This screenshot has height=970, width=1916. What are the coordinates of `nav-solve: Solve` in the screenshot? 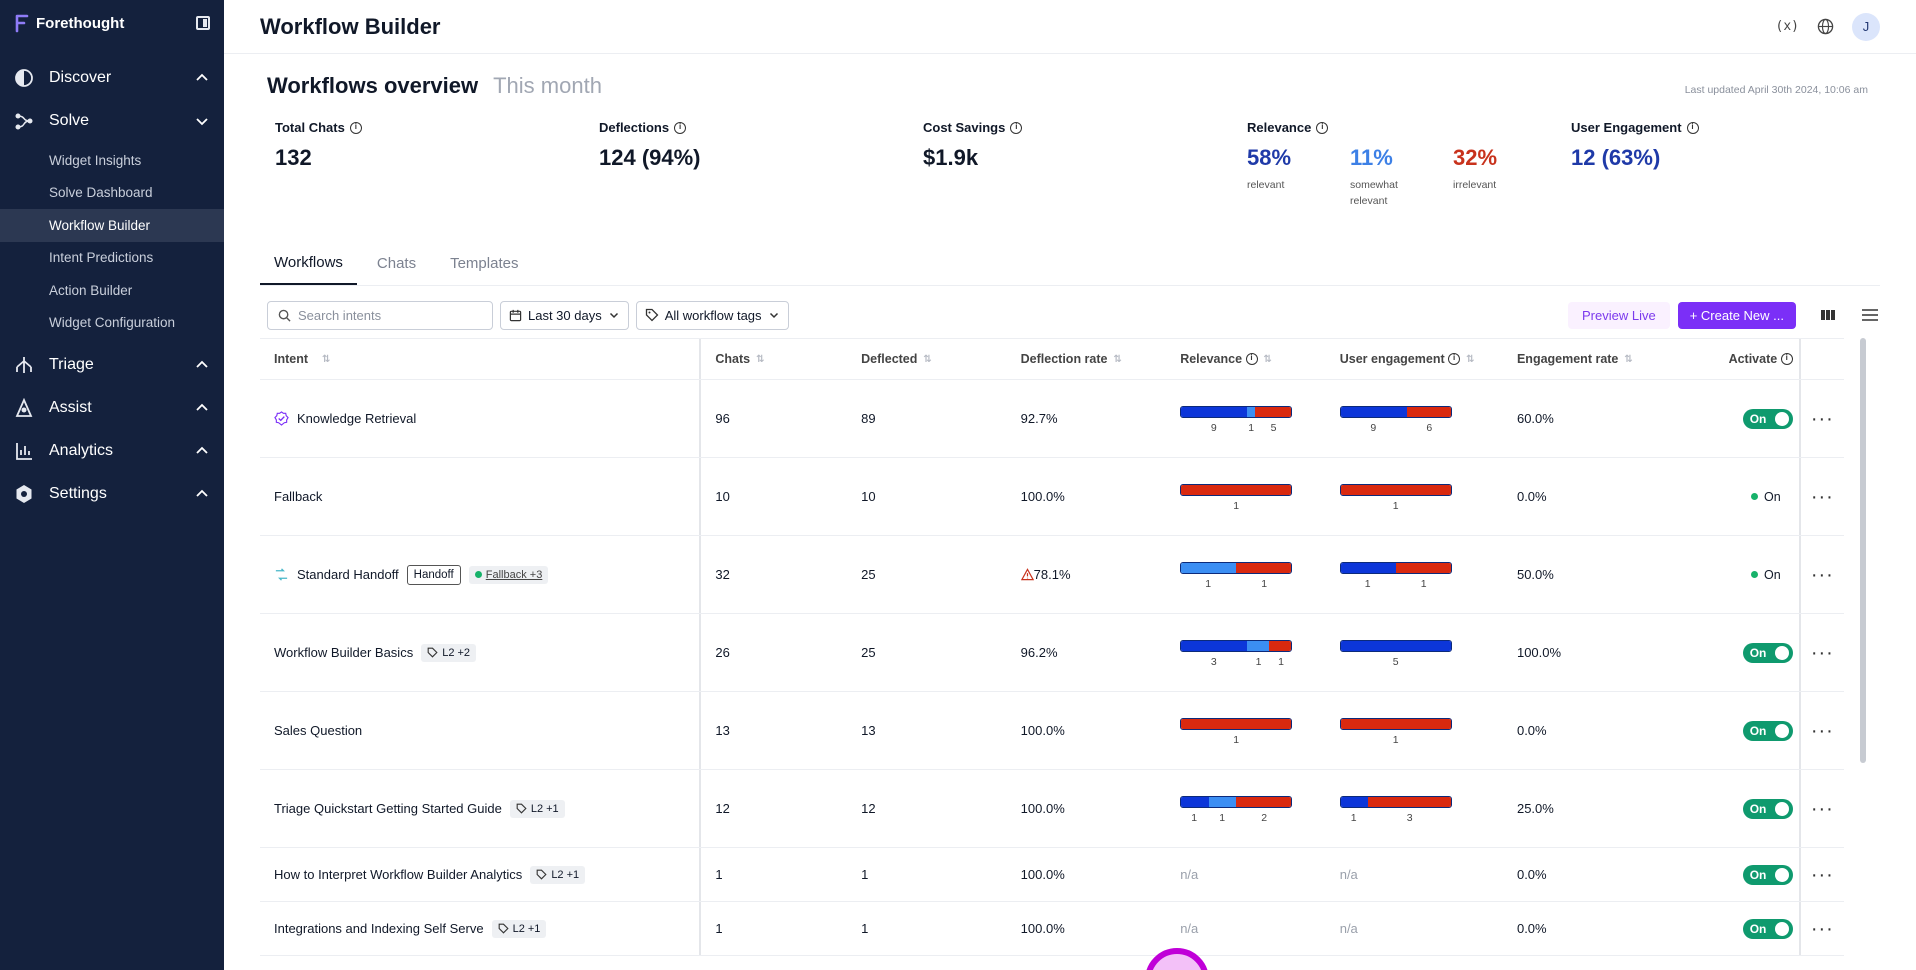 It's located at (112, 120).